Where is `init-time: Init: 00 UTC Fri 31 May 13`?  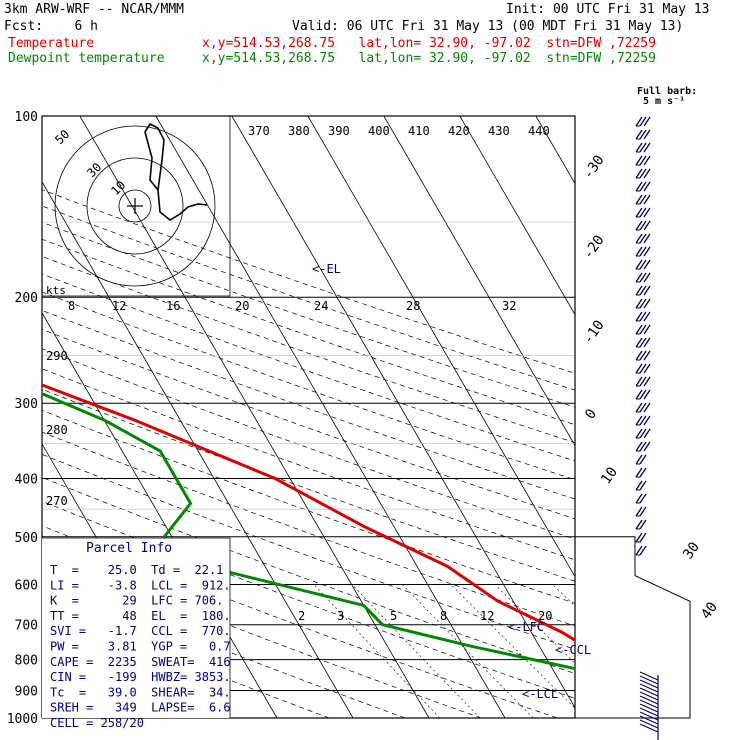
init-time: Init: 00 UTC Fri 31 May 13 is located at coordinates (608, 9).